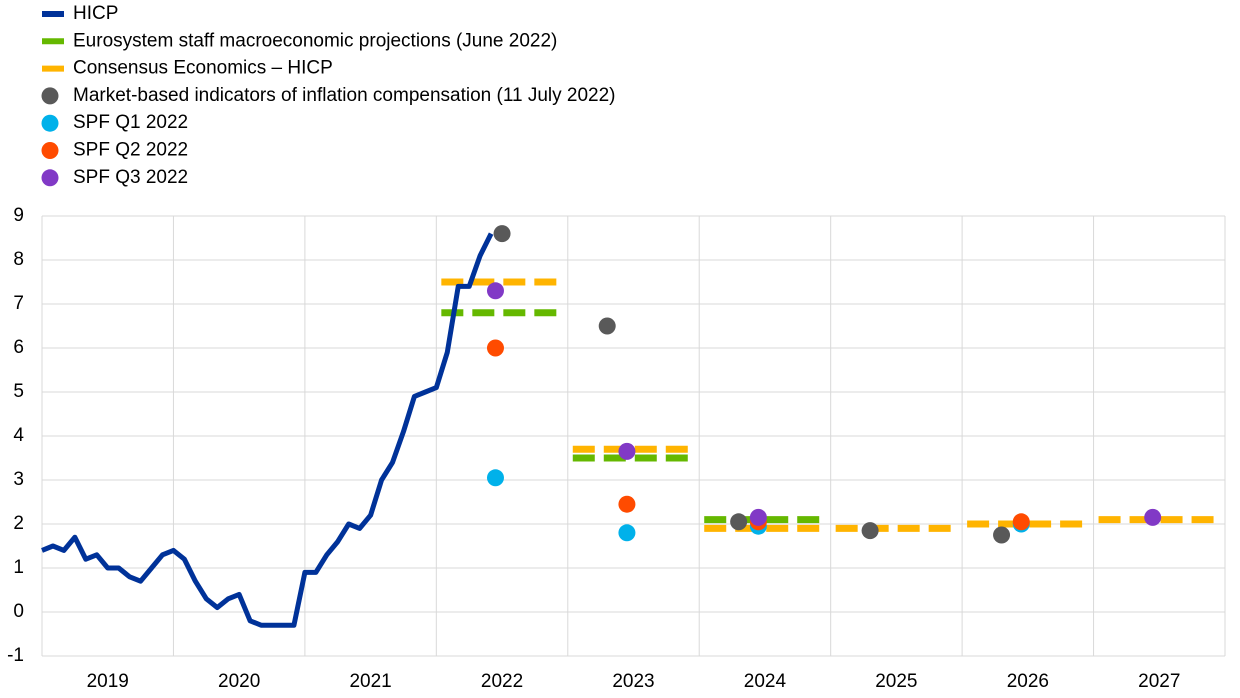  Describe the element at coordinates (18, 567) in the screenshot. I see `y-tick-label: 1` at that location.